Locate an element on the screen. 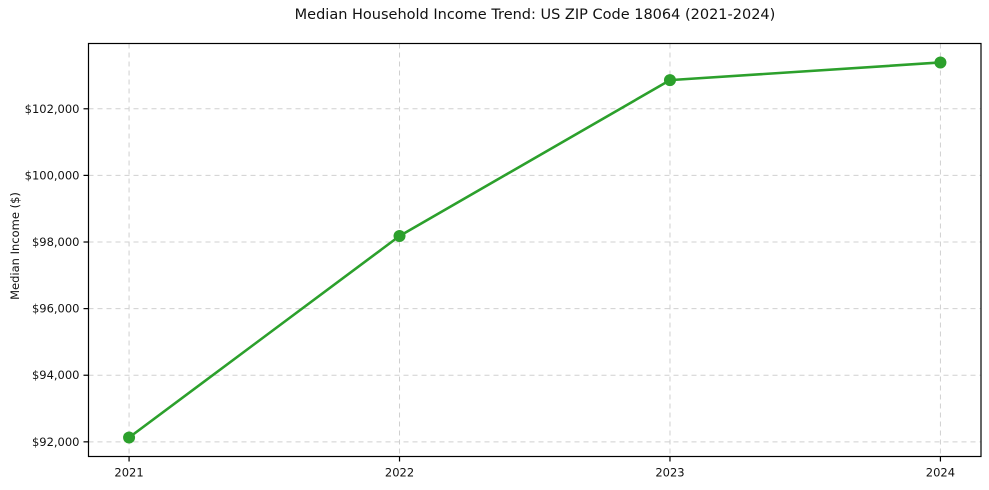 This screenshot has width=989, height=490. x-tick-label: 2021 is located at coordinates (128, 473).